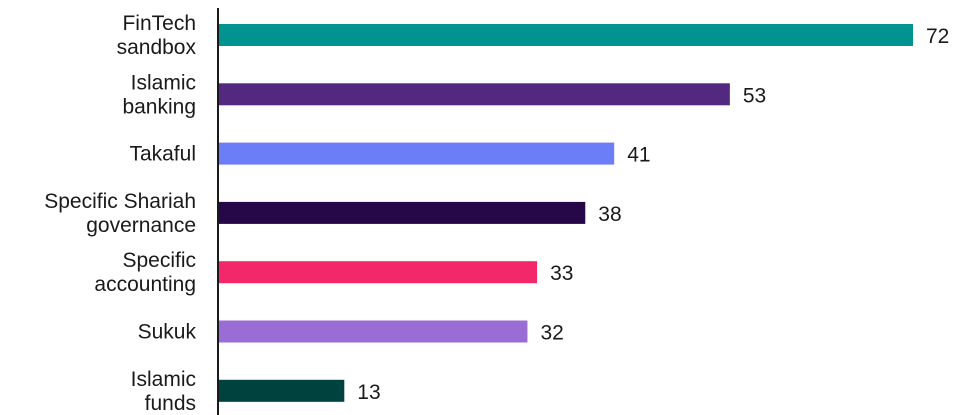  Describe the element at coordinates (282, 390) in the screenshot. I see `bar-islamic-funds` at that location.